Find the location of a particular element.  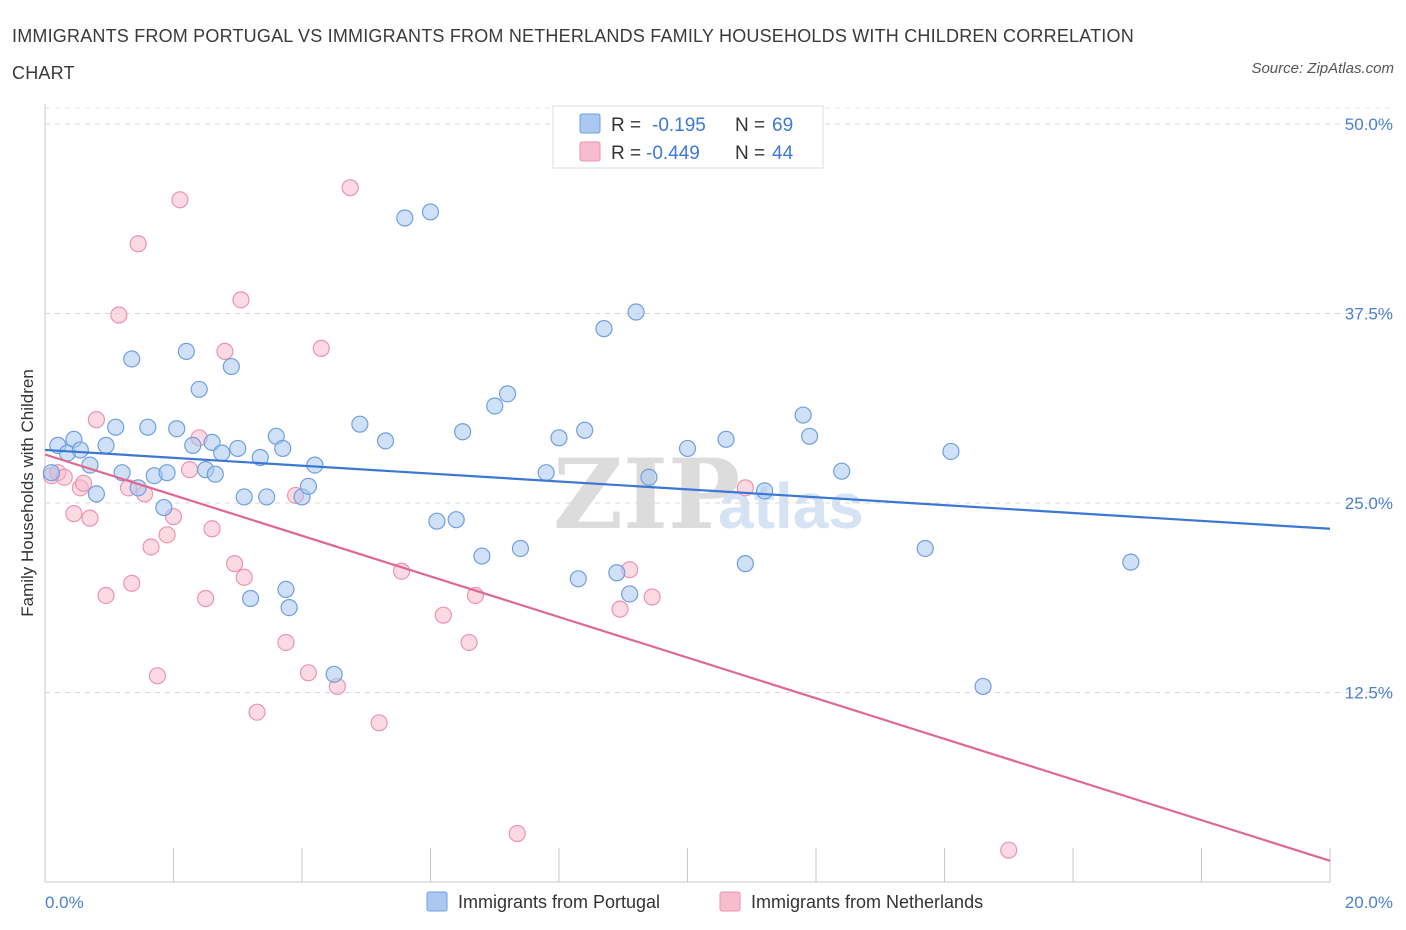

legend-r-label-netherlands: R = is located at coordinates (626, 153).